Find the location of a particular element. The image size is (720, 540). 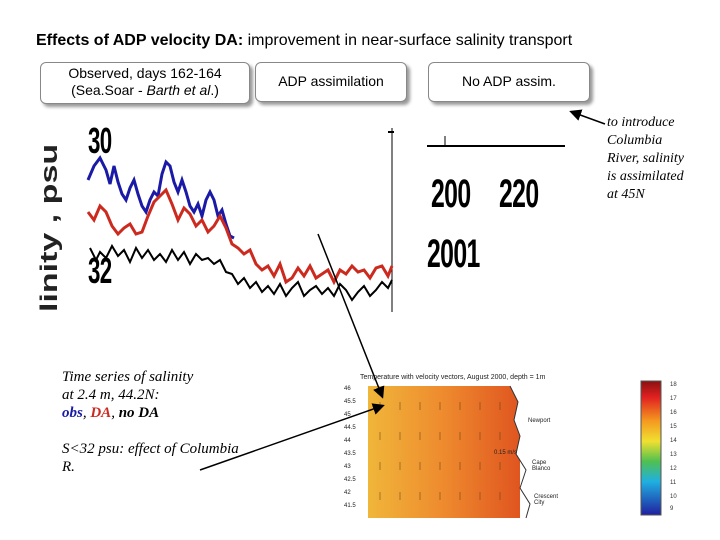

caption-line-4: S<32 psu: effect of Columbia is located at coordinates (150, 449).